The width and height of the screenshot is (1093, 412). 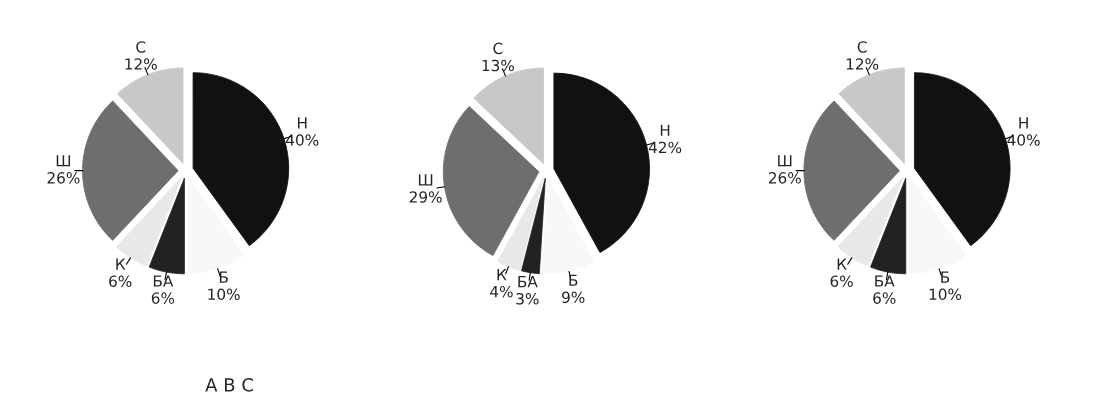 What do you see at coordinates (425, 197) in the screenshot?
I see `data-label: 29%` at bounding box center [425, 197].